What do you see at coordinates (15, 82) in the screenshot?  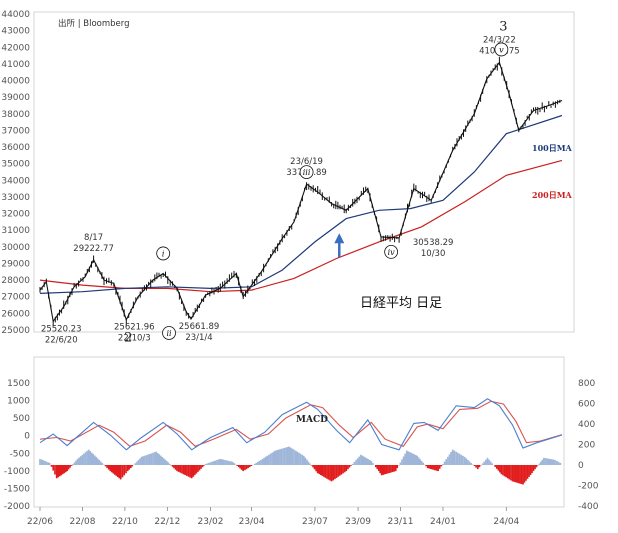 I see `top-y-tick-label: 40000` at bounding box center [15, 82].